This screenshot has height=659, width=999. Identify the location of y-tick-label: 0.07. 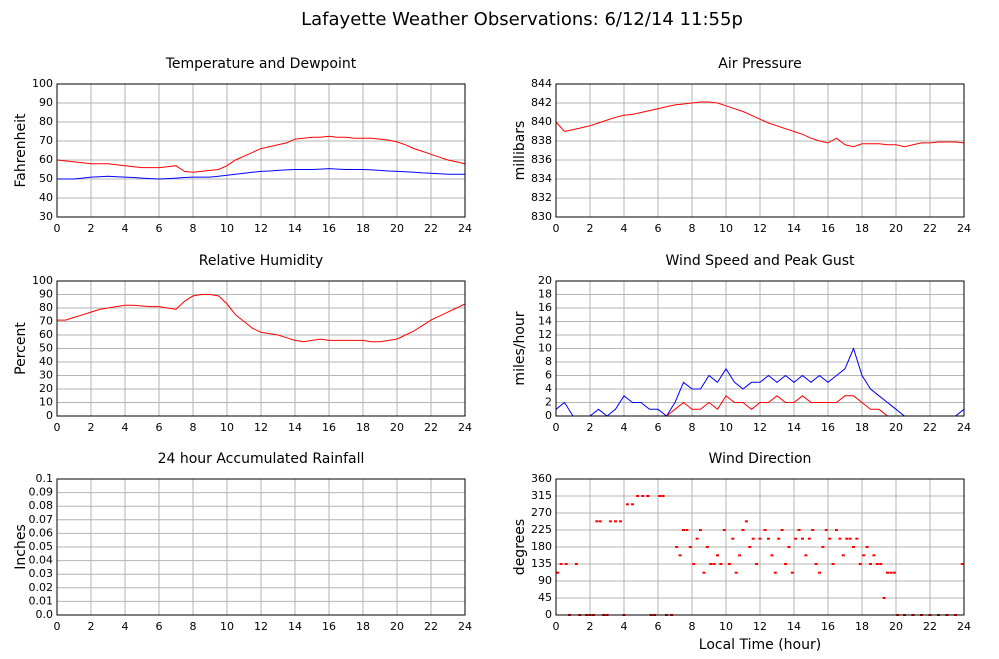
(41, 519).